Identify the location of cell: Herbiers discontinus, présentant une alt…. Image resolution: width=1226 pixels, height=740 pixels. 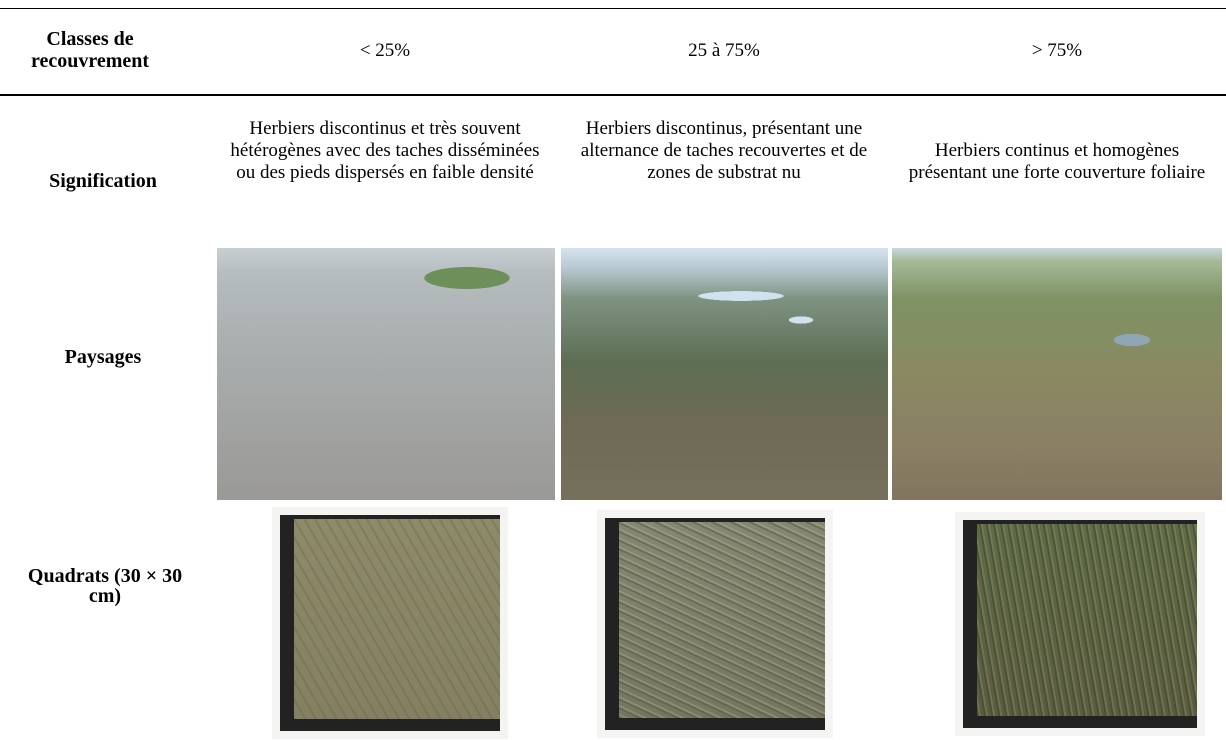
(724, 150).